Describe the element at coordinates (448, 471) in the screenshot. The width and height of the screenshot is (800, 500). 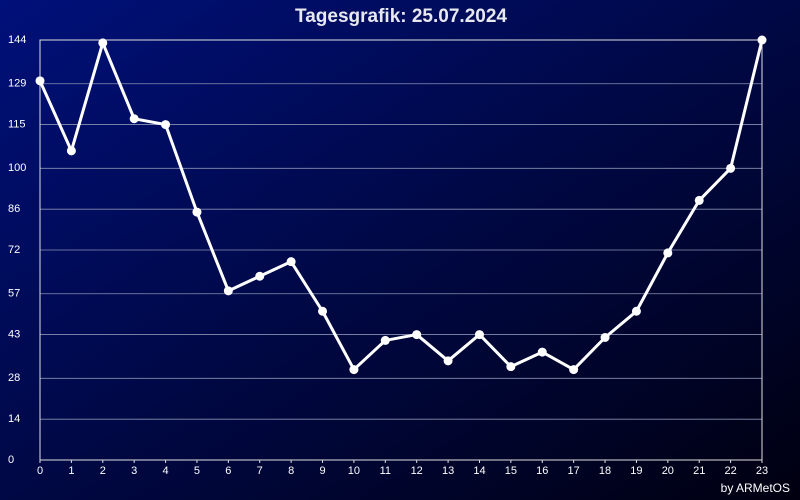
I see `x-tick-label: 13` at that location.